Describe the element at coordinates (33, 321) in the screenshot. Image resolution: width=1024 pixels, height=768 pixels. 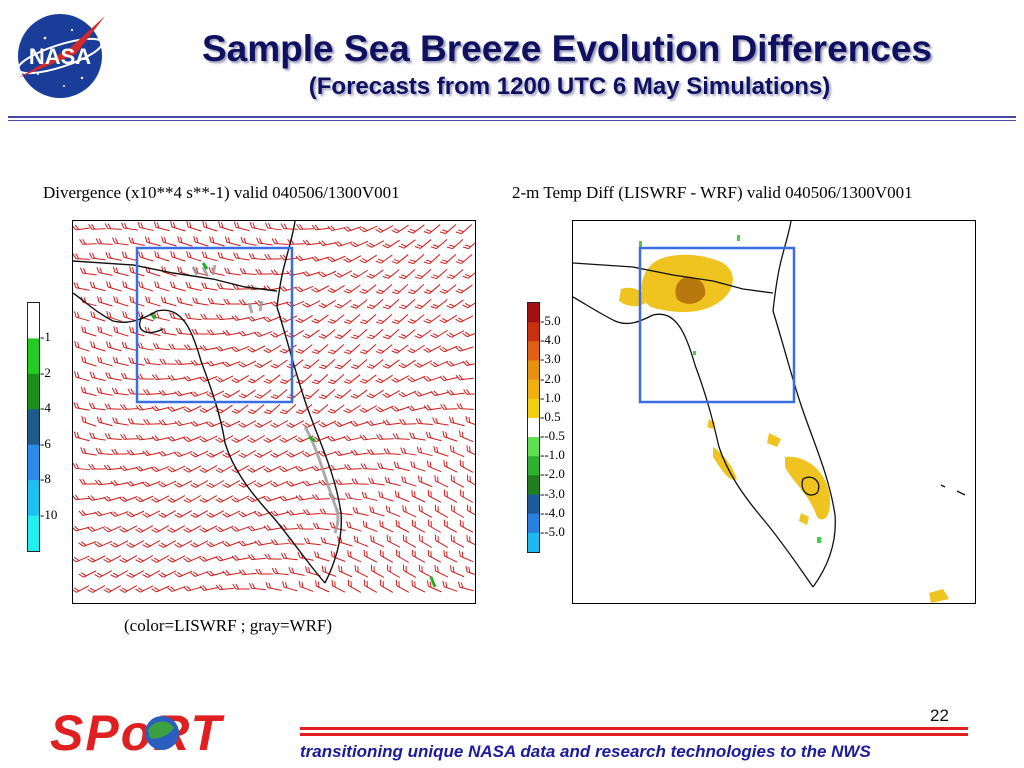
I see `colorbar-swatch` at that location.